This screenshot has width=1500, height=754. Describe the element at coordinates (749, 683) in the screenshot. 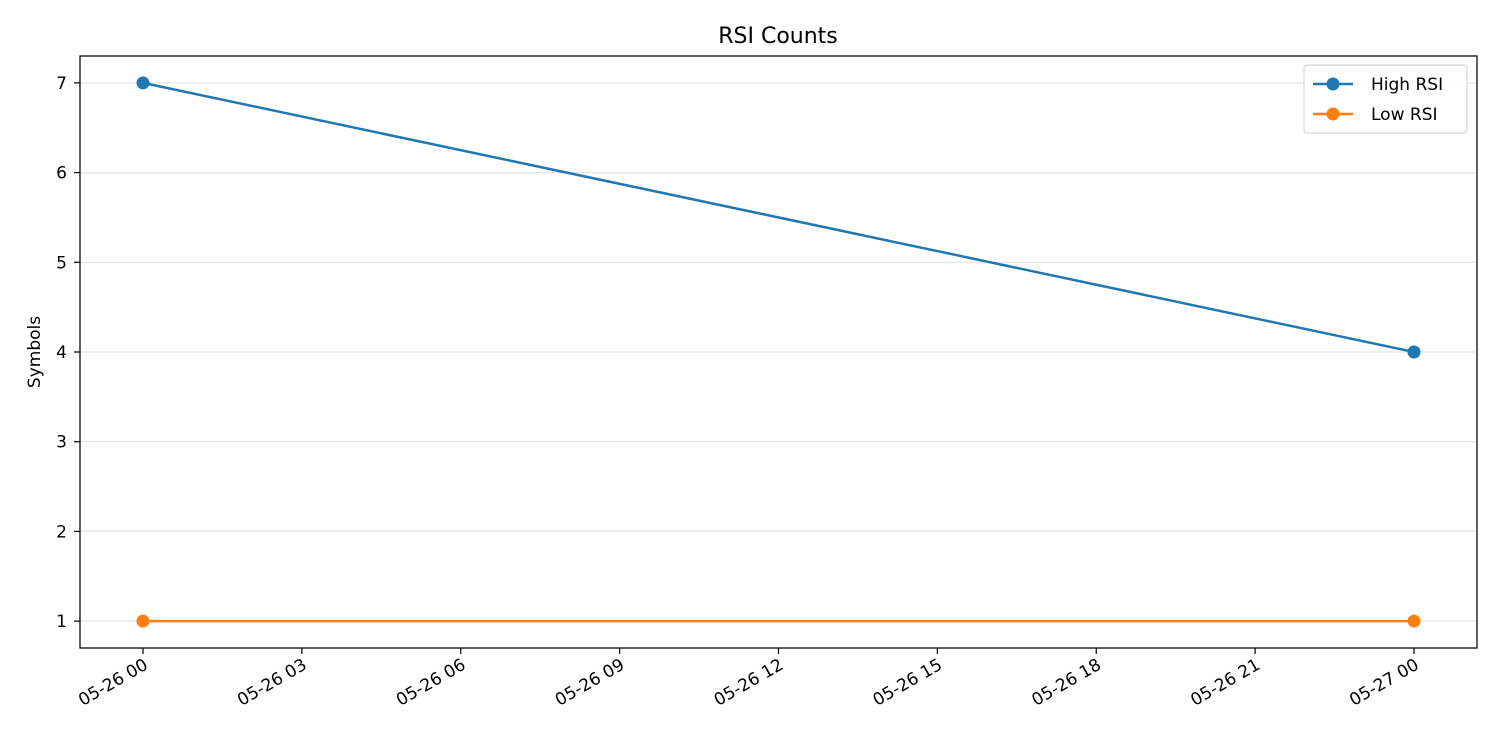

I see `x-tick-label: 05-26 12` at that location.